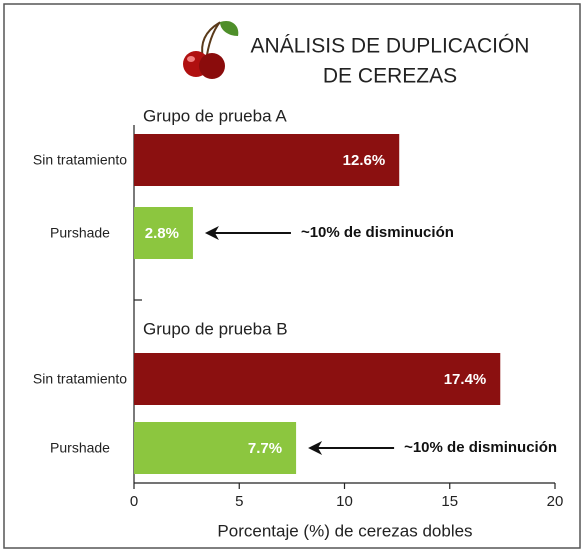  What do you see at coordinates (134, 501) in the screenshot?
I see `x-tick-label: 0` at bounding box center [134, 501].